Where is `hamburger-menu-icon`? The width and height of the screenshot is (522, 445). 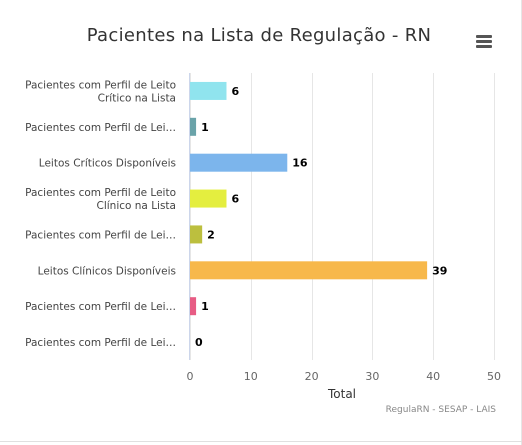 hamburger-menu-icon is located at coordinates (484, 42).